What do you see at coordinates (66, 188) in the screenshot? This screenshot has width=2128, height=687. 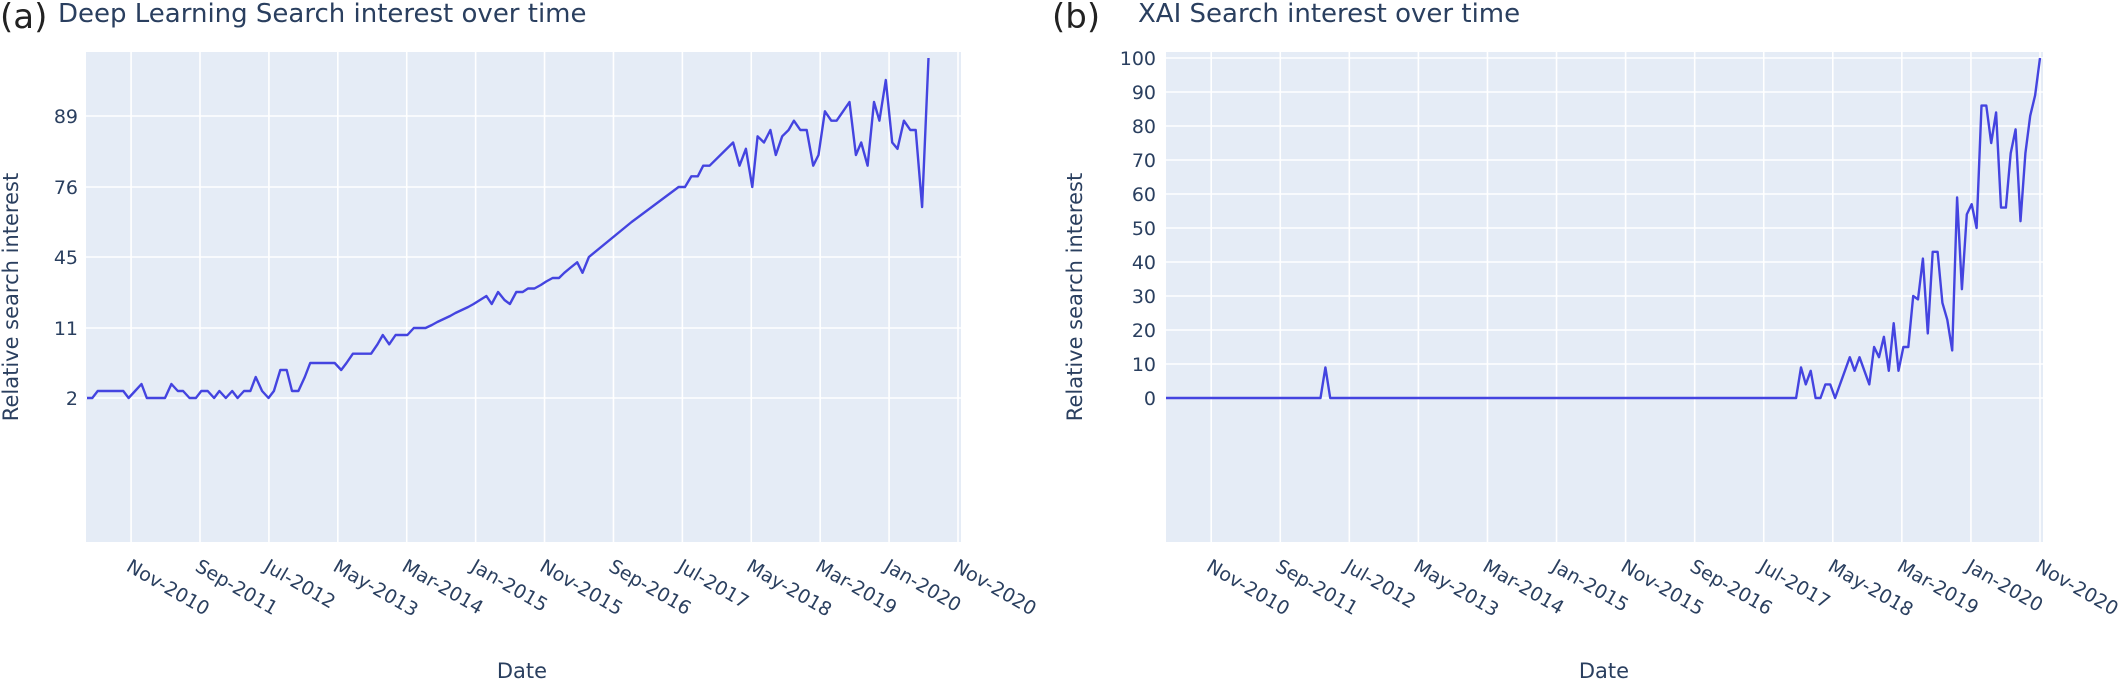 I see `panel-a-y-tick-label: 76` at bounding box center [66, 188].